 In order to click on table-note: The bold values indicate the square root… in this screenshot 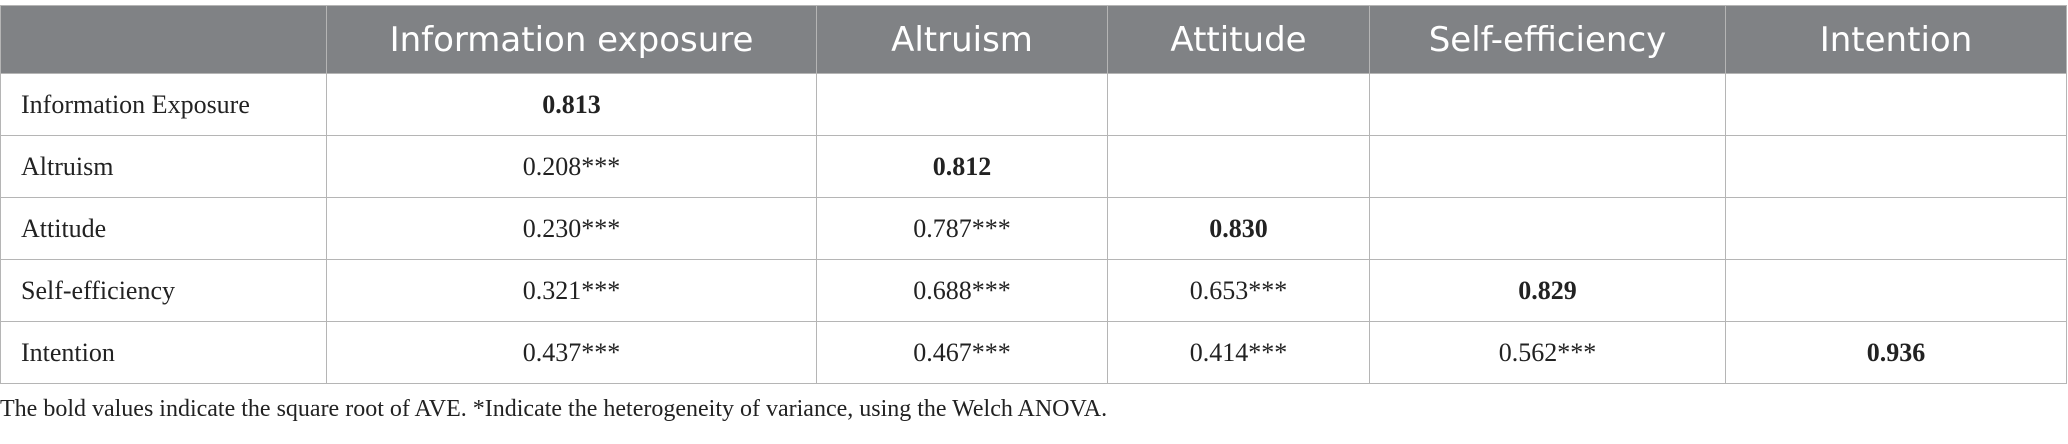, I will do `click(554, 409)`.